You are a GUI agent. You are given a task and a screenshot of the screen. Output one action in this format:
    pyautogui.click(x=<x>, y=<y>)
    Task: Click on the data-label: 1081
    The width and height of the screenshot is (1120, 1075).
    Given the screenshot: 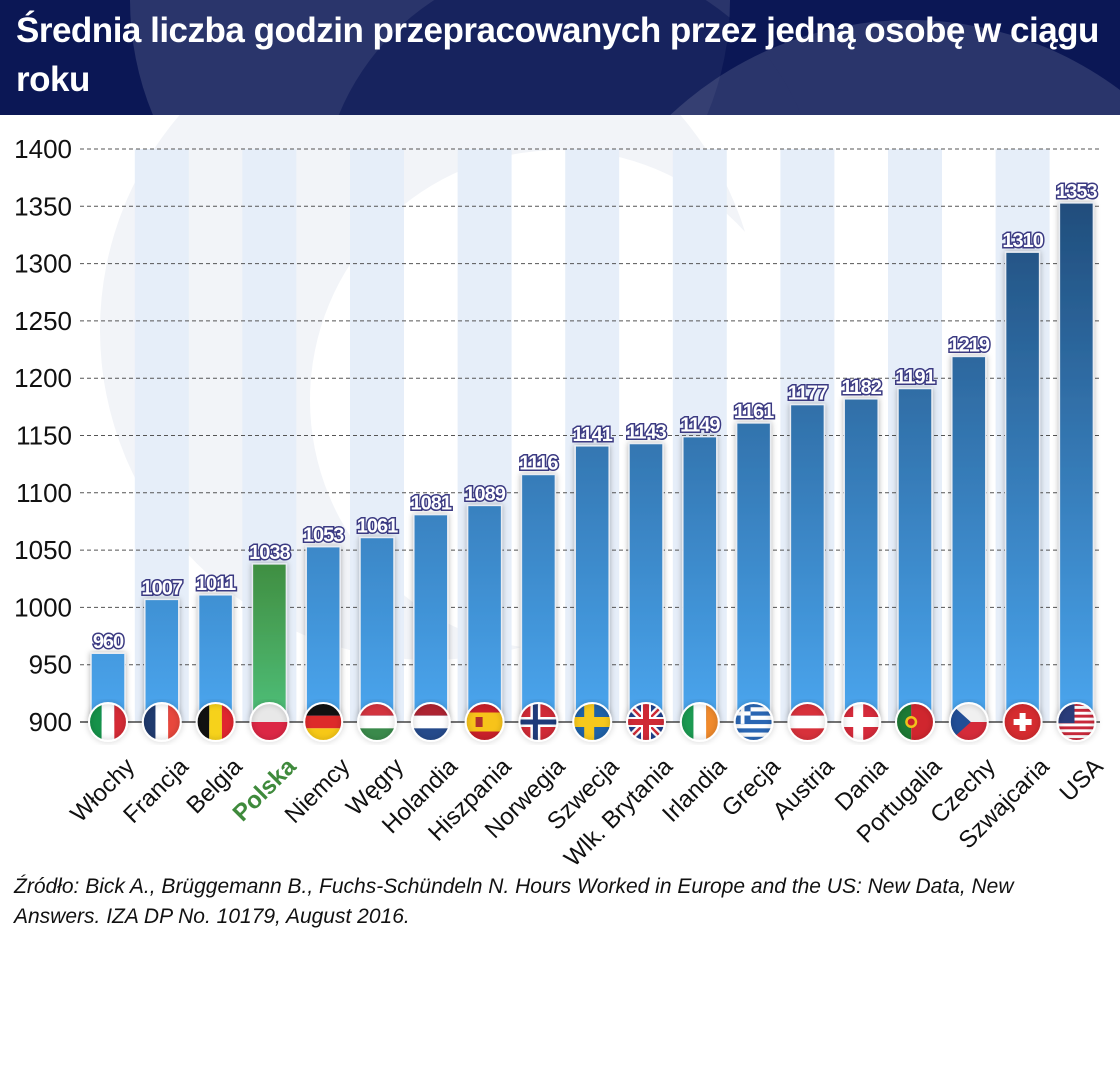 What is the action you would take?
    pyautogui.click(x=431, y=504)
    